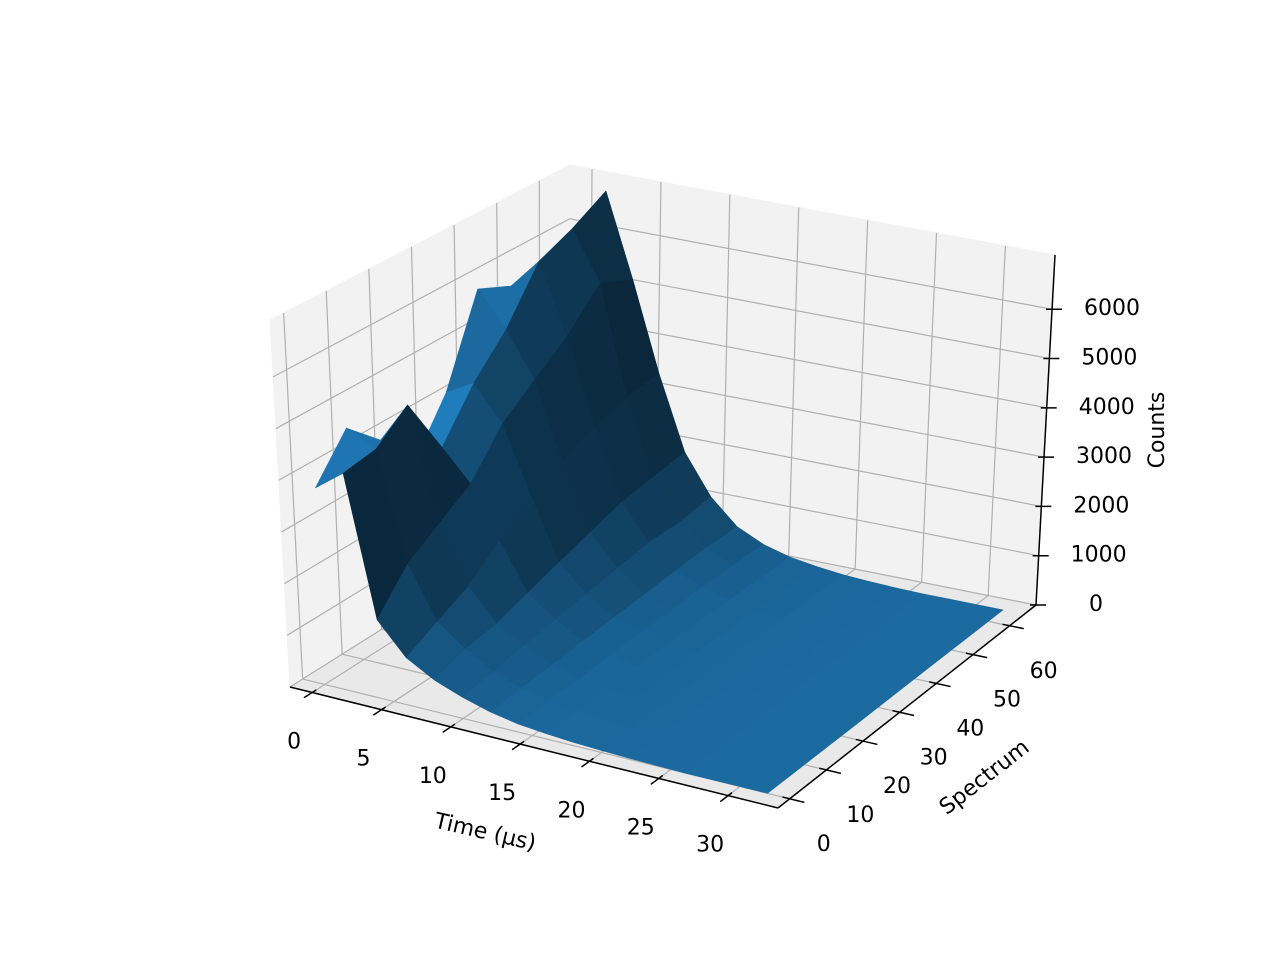  What do you see at coordinates (502, 793) in the screenshot?
I see `x-tick-label: 15` at bounding box center [502, 793].